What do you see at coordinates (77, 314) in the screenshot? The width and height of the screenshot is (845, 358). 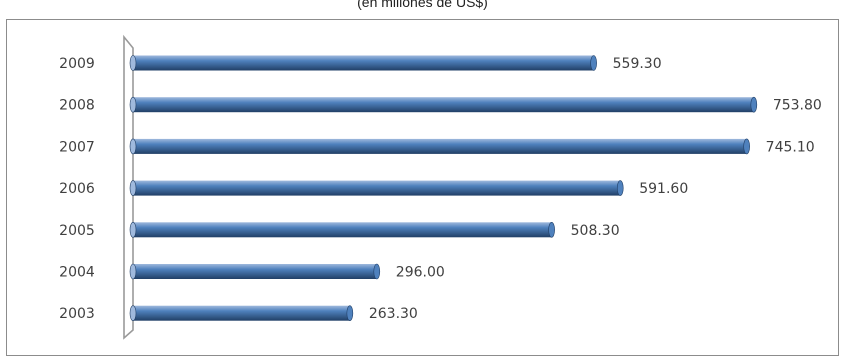 I see `category-label: 2003` at bounding box center [77, 314].